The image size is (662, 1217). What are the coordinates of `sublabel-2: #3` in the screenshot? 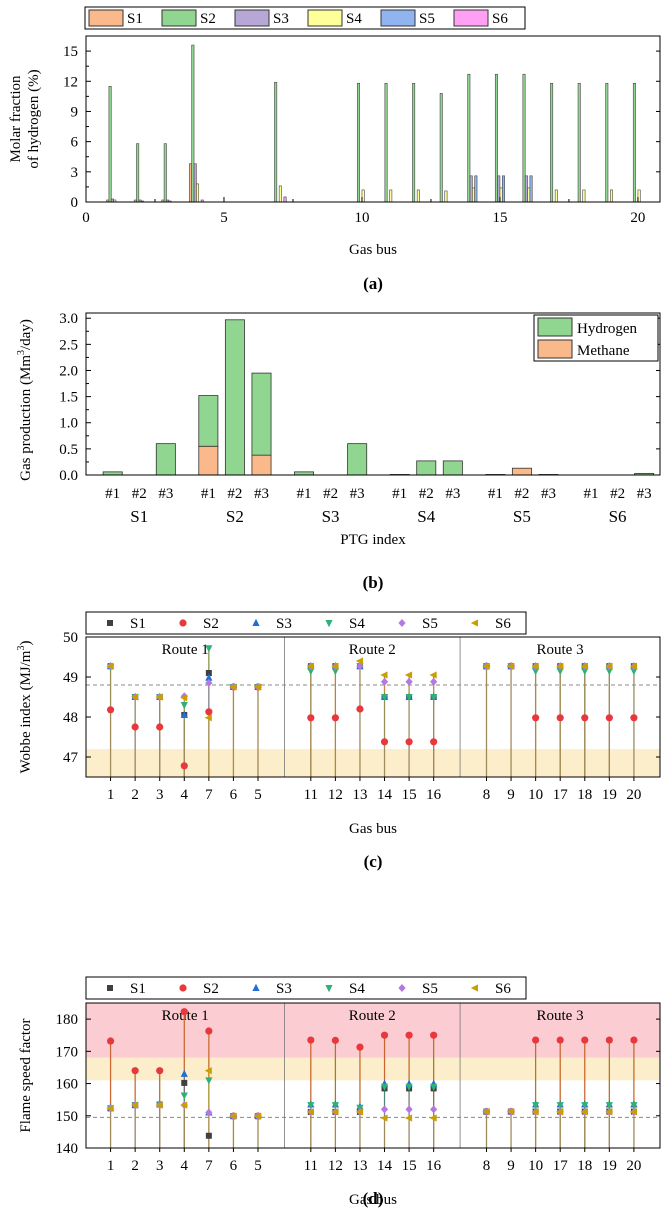 It's located at (165, 494).